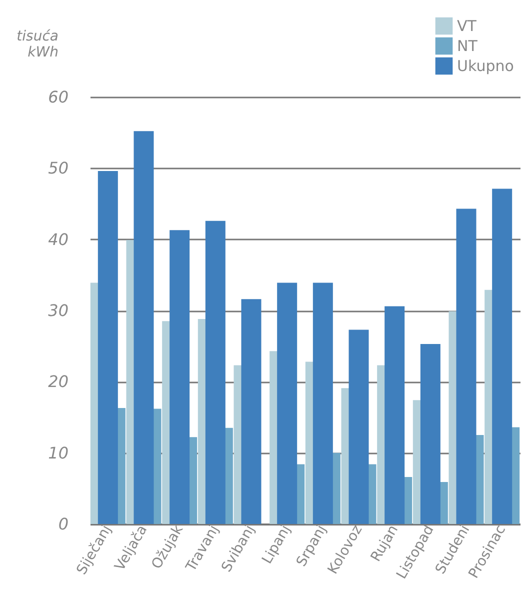 This screenshot has width=525, height=608. Describe the element at coordinates (58, 310) in the screenshot. I see `y-tick-label: 30` at that location.